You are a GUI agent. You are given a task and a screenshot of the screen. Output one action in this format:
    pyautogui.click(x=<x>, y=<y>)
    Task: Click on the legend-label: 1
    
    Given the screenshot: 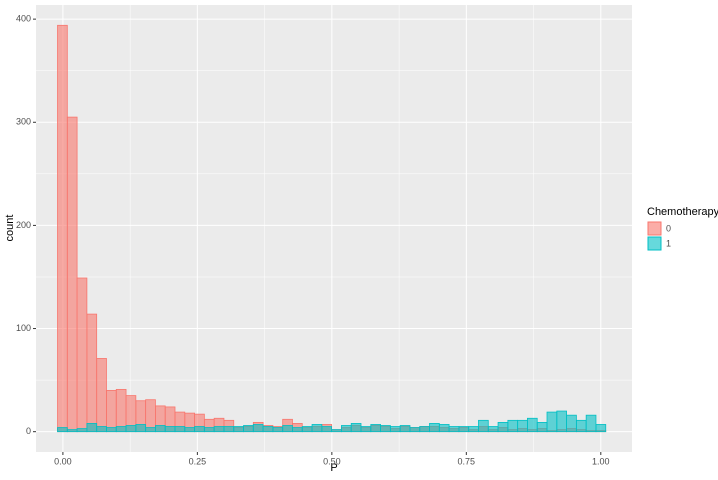 What is the action you would take?
    pyautogui.click(x=668, y=243)
    